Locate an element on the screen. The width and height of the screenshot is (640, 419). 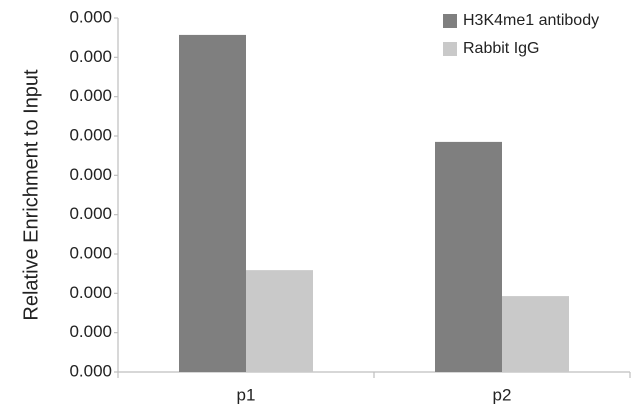
legend-label: Rabbit IgG is located at coordinates (501, 48).